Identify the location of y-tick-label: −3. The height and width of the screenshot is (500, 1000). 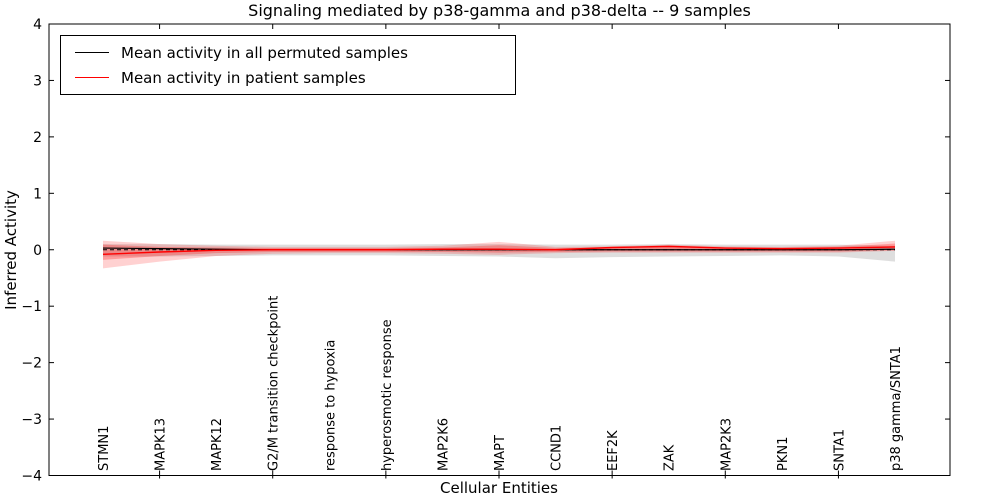
(31, 420).